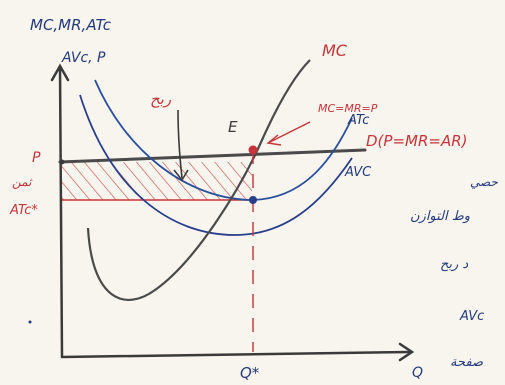 This screenshot has height=385, width=505. I want to click on y-axis-dot, so click(62, 162).